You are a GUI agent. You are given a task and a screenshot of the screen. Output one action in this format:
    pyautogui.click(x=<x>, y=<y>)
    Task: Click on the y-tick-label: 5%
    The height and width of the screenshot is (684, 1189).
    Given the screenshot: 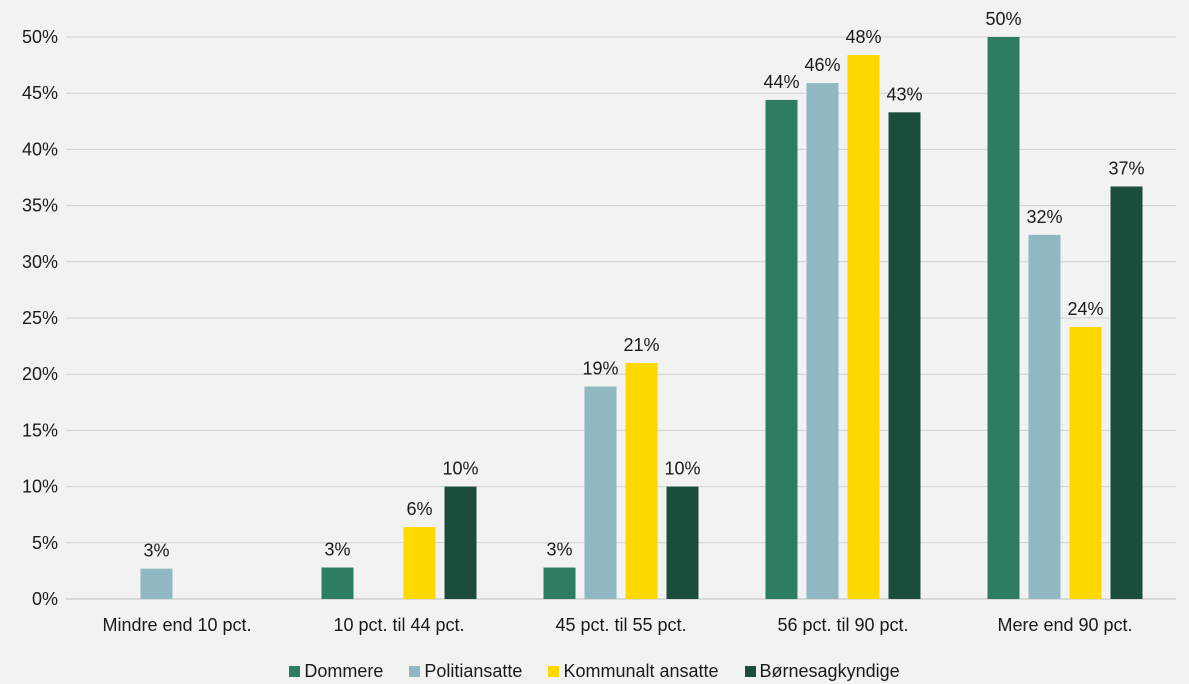 What is the action you would take?
    pyautogui.click(x=45, y=543)
    